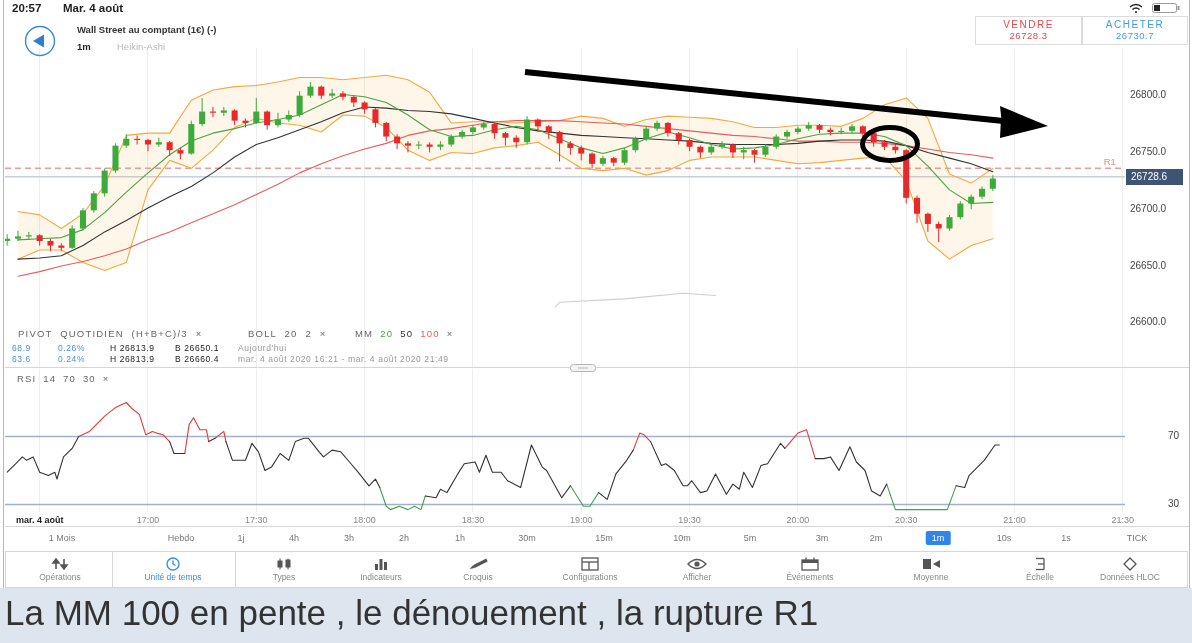  What do you see at coordinates (1148, 208) in the screenshot?
I see `y-tick-label: 26700.0` at bounding box center [1148, 208].